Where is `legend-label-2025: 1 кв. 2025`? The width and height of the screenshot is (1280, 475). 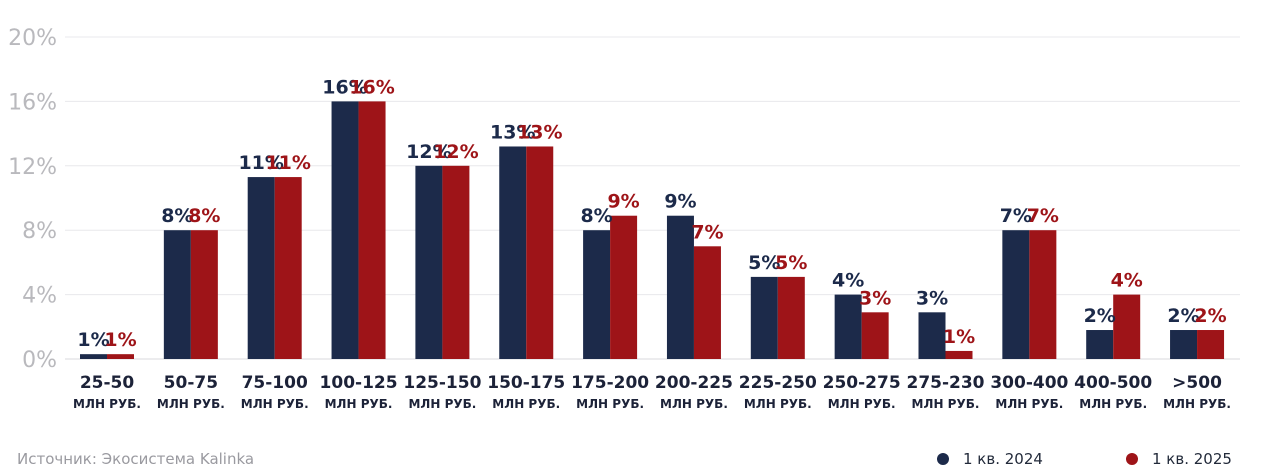 legend-label-2025: 1 кв. 2025 is located at coordinates (1192, 459).